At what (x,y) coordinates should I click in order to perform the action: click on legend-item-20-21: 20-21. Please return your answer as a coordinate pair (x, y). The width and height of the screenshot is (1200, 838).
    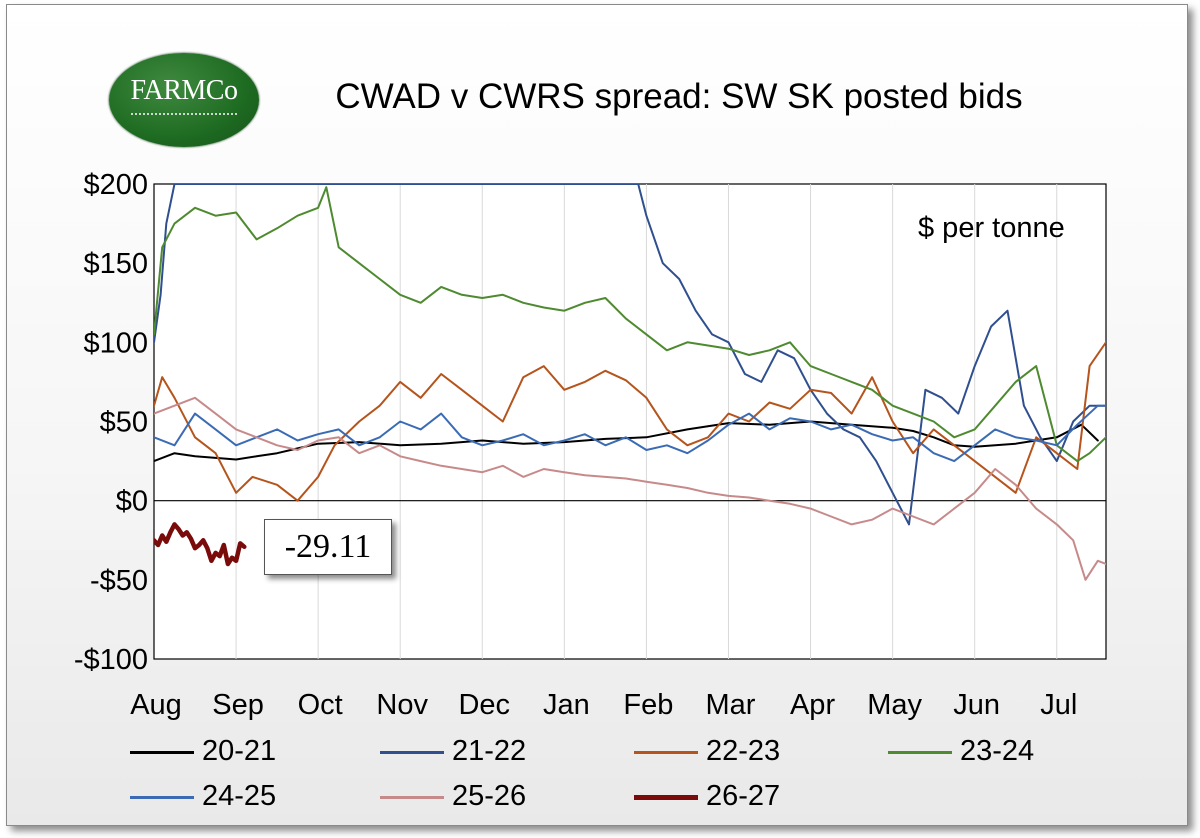
    Looking at the image, I should click on (203, 751).